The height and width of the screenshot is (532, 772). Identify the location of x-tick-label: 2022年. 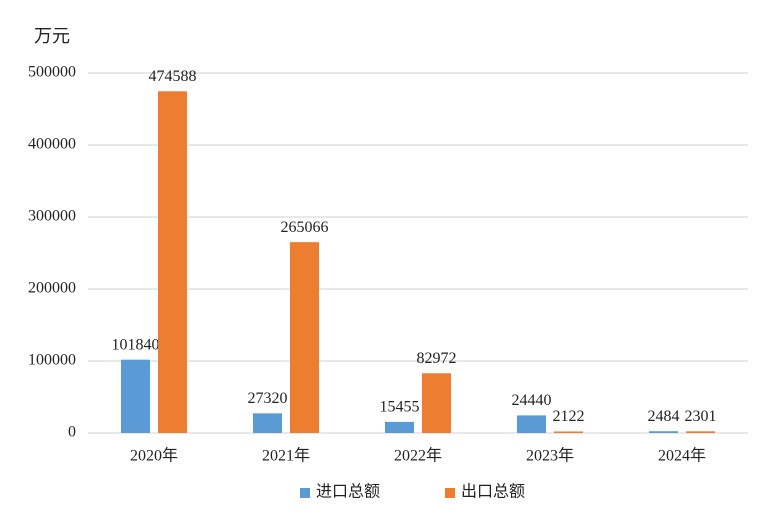
(418, 456).